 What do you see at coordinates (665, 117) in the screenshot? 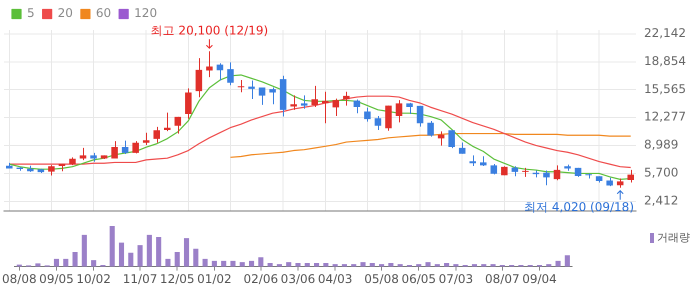
I see `y-tick-label: 12,277` at bounding box center [665, 117].